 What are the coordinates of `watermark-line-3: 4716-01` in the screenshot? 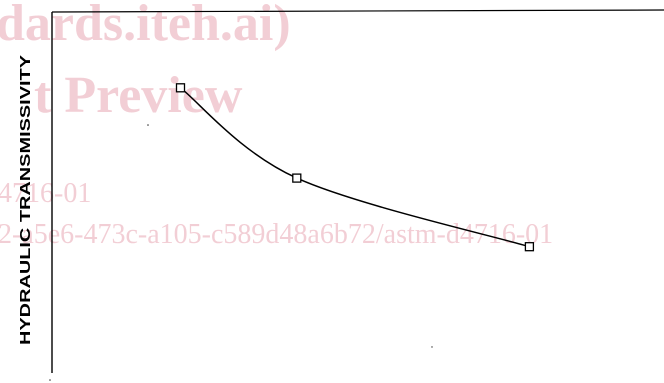 It's located at (45, 193).